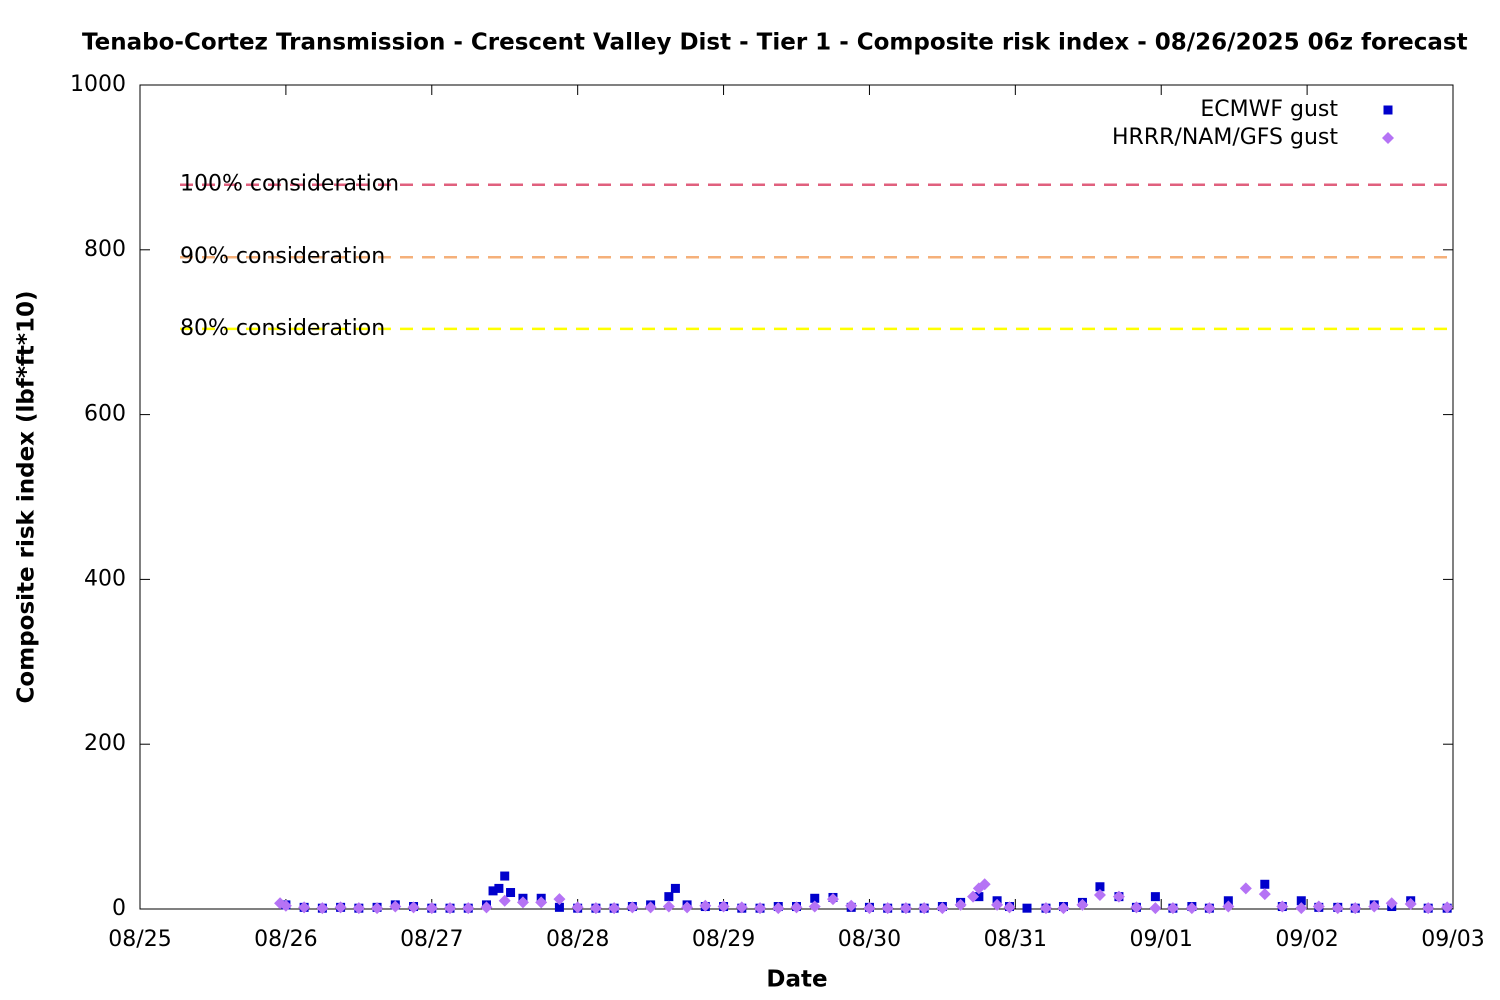 The height and width of the screenshot is (1000, 1500). Describe the element at coordinates (105, 414) in the screenshot. I see `y-tick-label: 600` at that location.